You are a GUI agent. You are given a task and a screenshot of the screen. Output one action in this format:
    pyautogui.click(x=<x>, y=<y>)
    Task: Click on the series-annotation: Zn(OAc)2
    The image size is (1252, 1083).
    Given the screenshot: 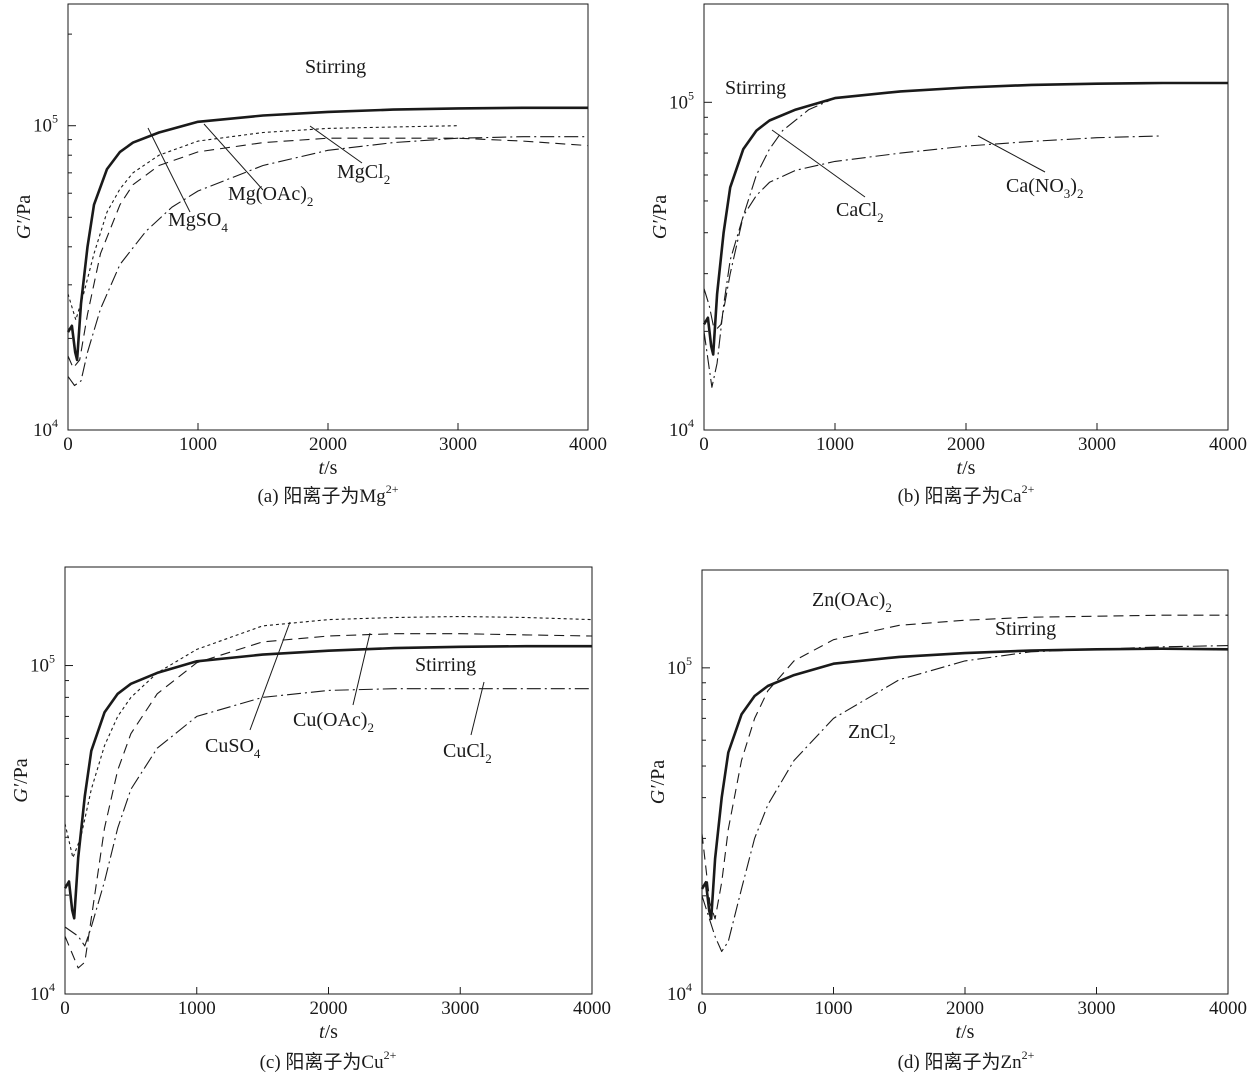 What is the action you would take?
    pyautogui.click(x=852, y=602)
    